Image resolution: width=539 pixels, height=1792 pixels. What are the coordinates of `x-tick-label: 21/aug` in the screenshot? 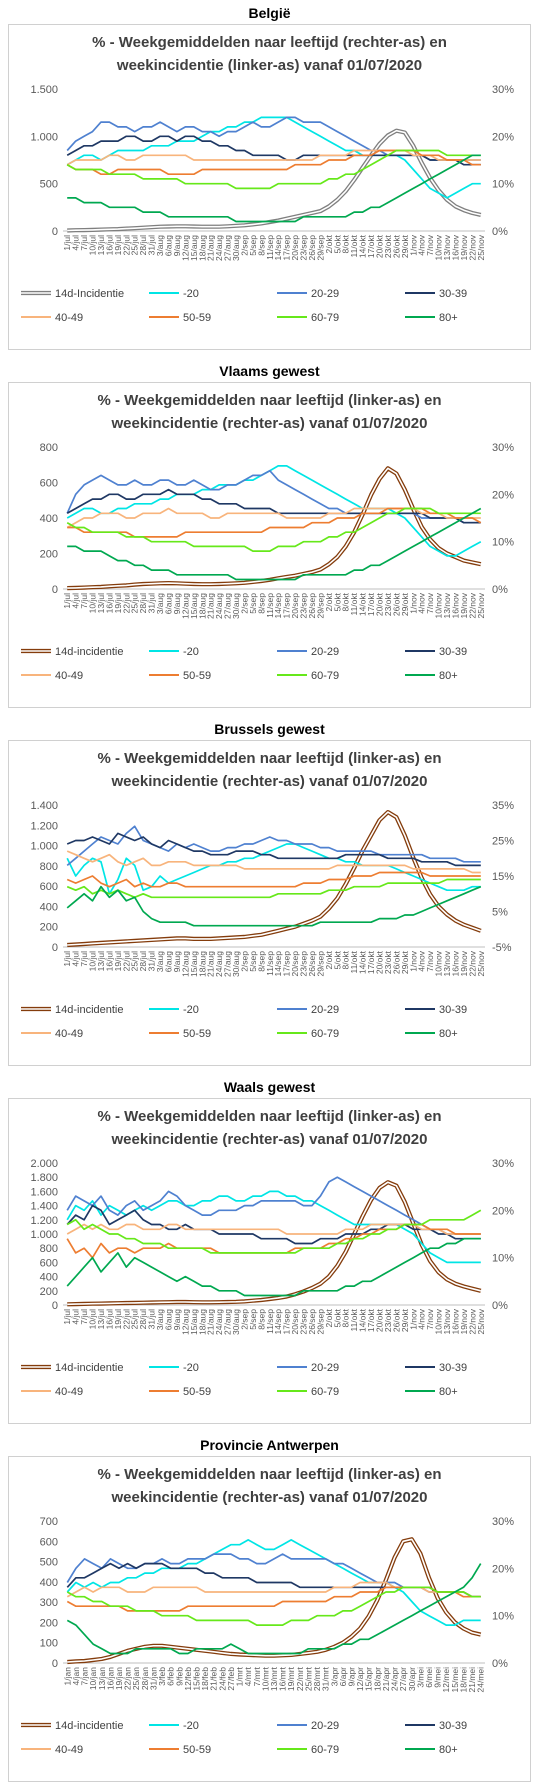 It's located at (211, 606).